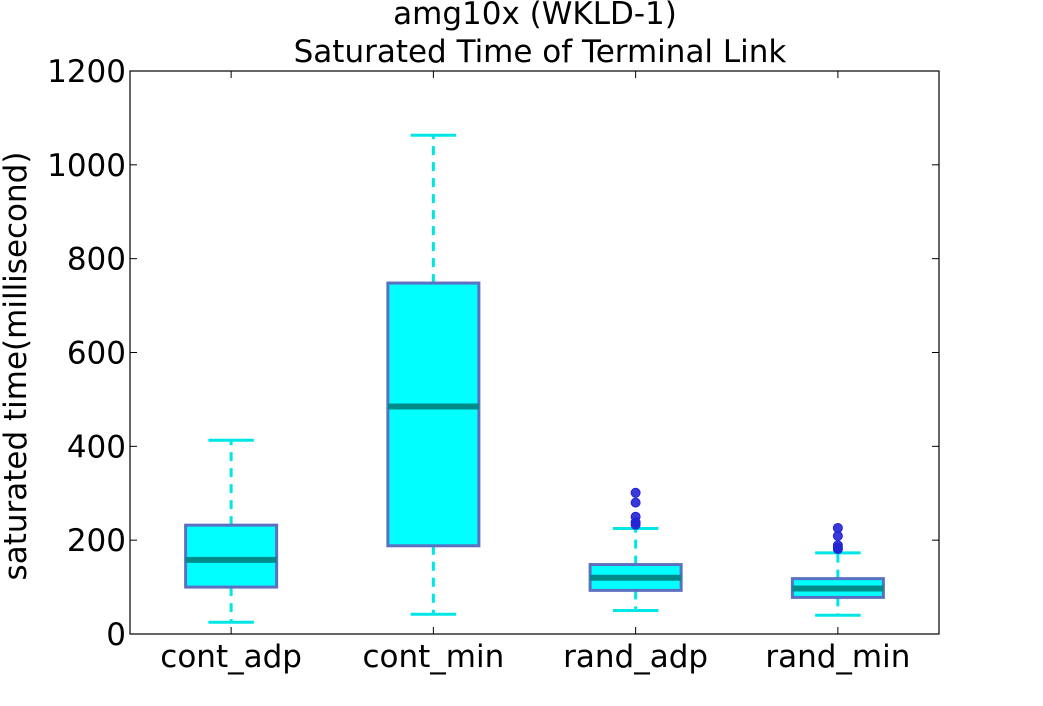 The image size is (1043, 706). Describe the element at coordinates (635, 657) in the screenshot. I see `x-tick-label: rand_adp` at that location.